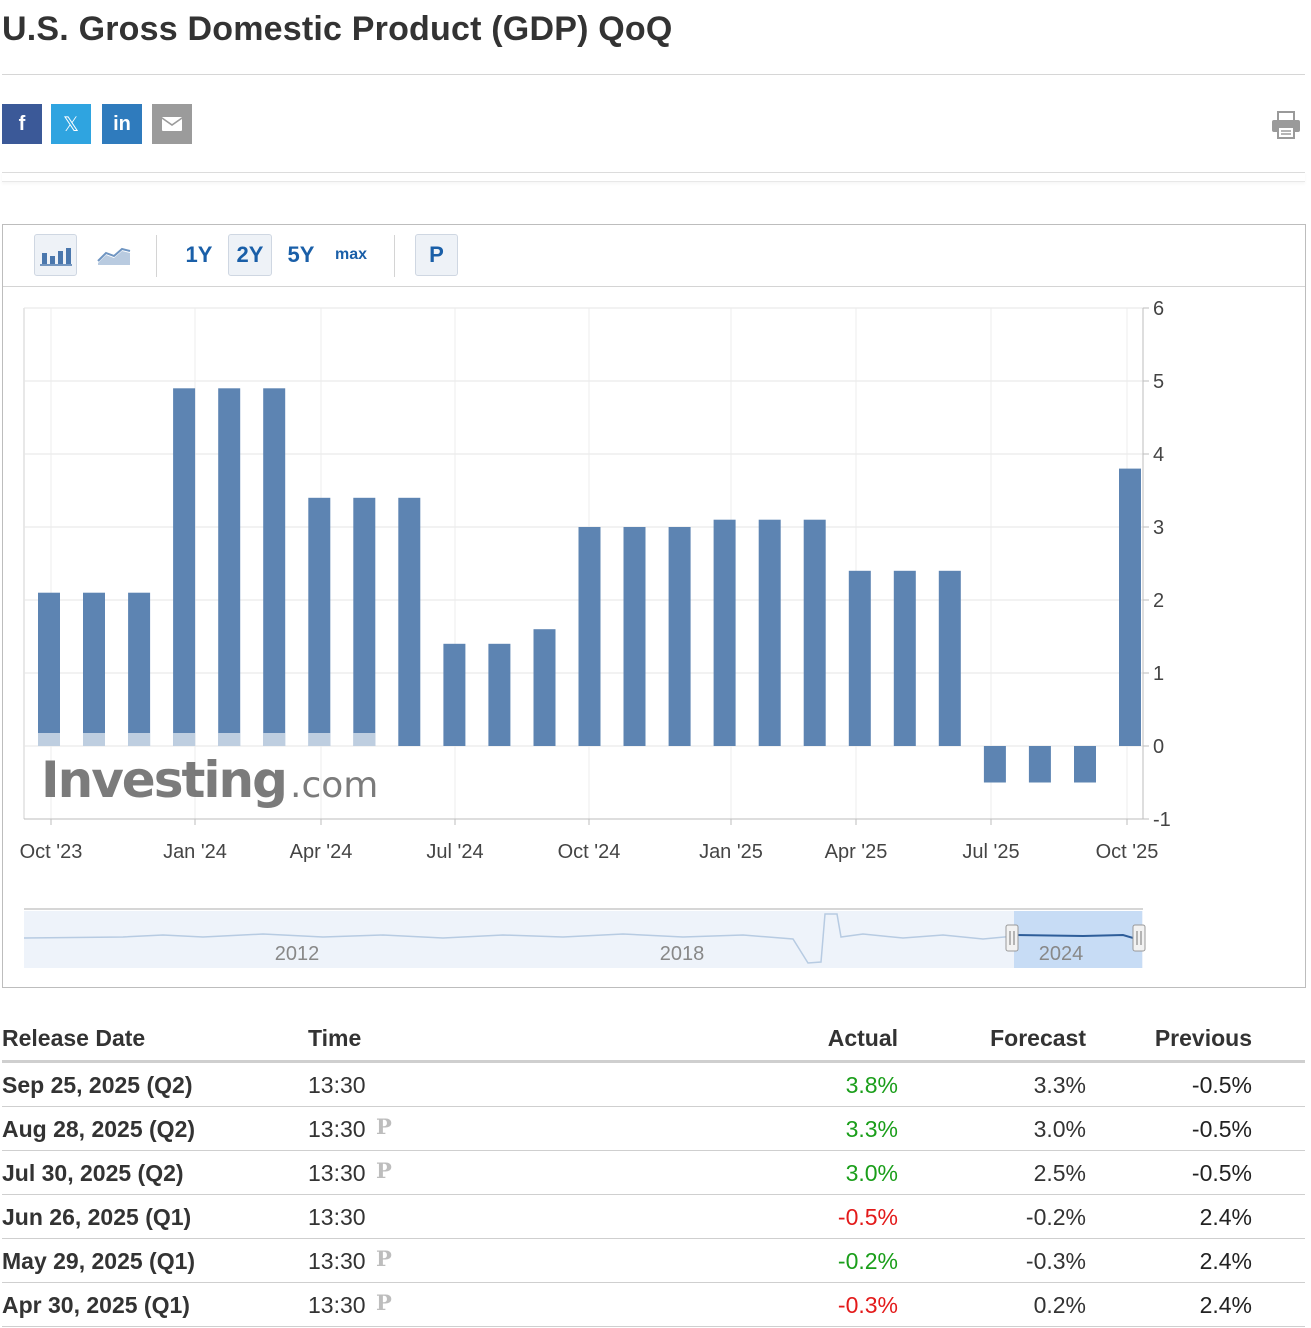 This screenshot has height=1328, width=1311. I want to click on x-tick-label: Jan '24, so click(195, 852).